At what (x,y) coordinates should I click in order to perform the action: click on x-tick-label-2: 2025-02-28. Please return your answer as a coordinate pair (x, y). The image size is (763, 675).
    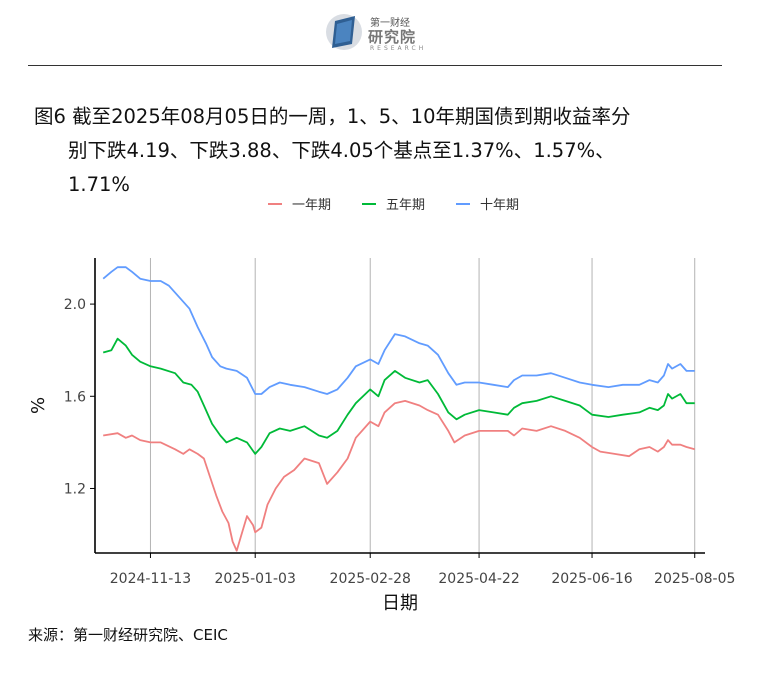
    Looking at the image, I should click on (370, 579).